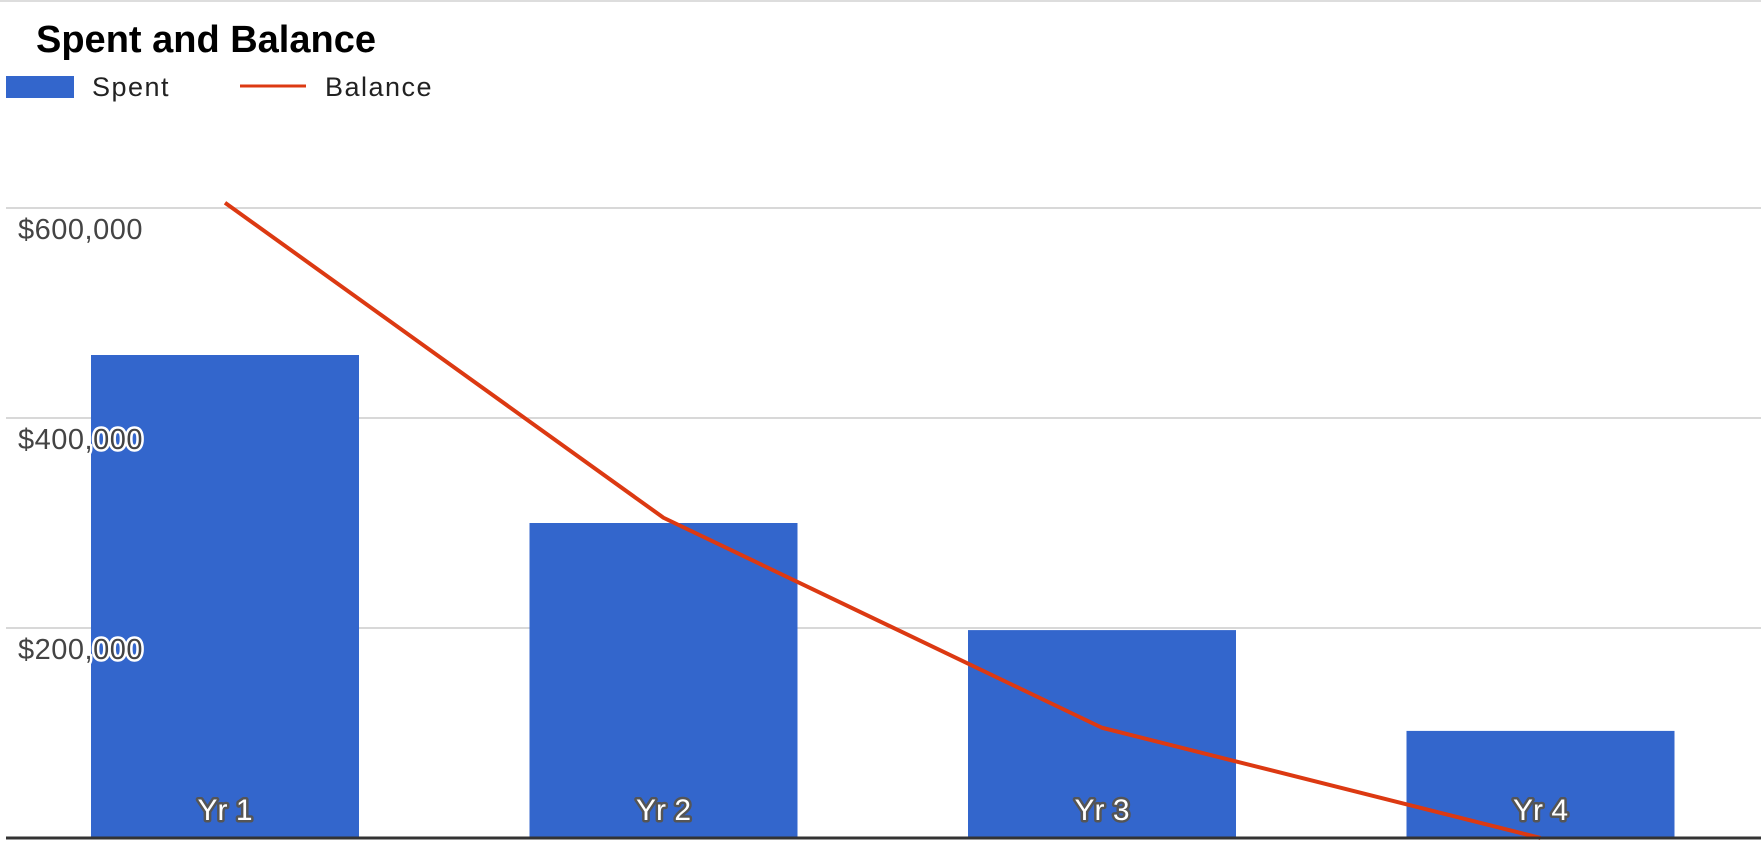 This screenshot has height=845, width=1761. What do you see at coordinates (219, 87) in the screenshot?
I see `legend: Spent Balance` at bounding box center [219, 87].